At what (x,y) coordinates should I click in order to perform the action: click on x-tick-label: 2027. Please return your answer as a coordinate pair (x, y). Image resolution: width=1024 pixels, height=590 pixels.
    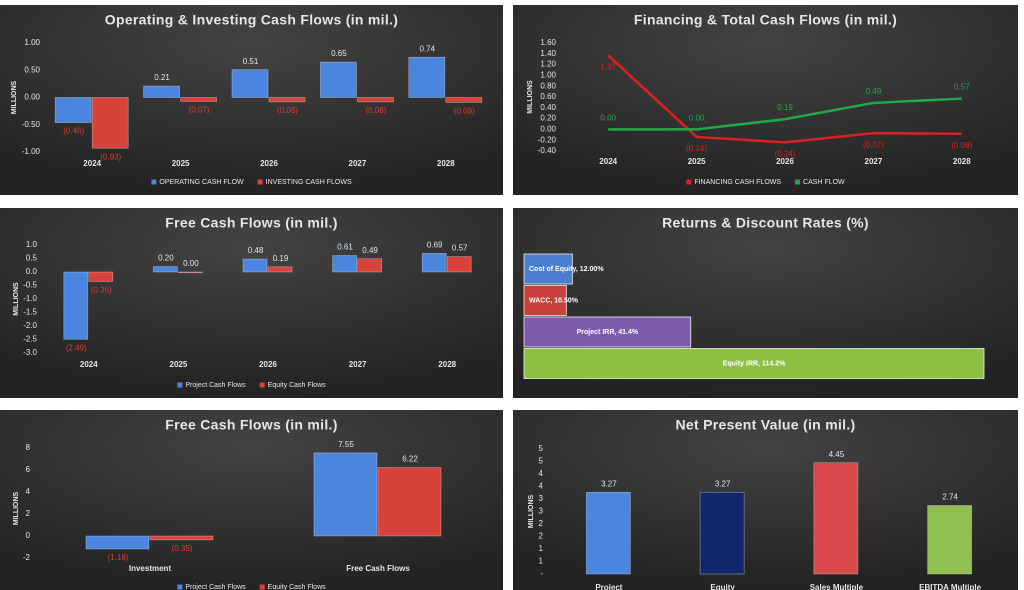
    Looking at the image, I should click on (358, 163).